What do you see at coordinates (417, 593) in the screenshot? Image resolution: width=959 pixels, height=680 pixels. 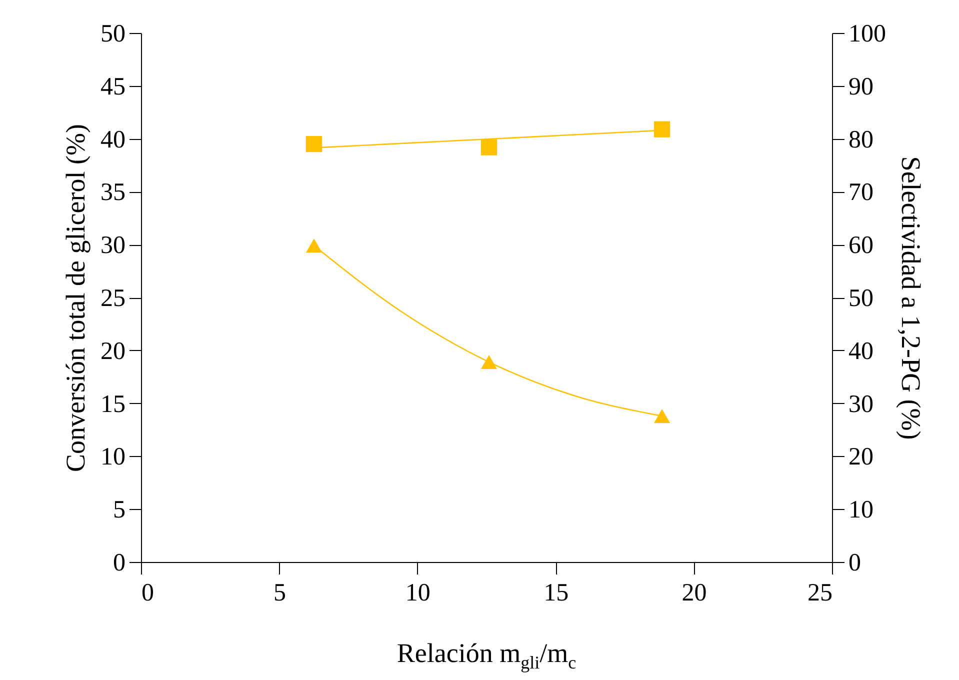 I see `x-tick-label: 10` at bounding box center [417, 593].